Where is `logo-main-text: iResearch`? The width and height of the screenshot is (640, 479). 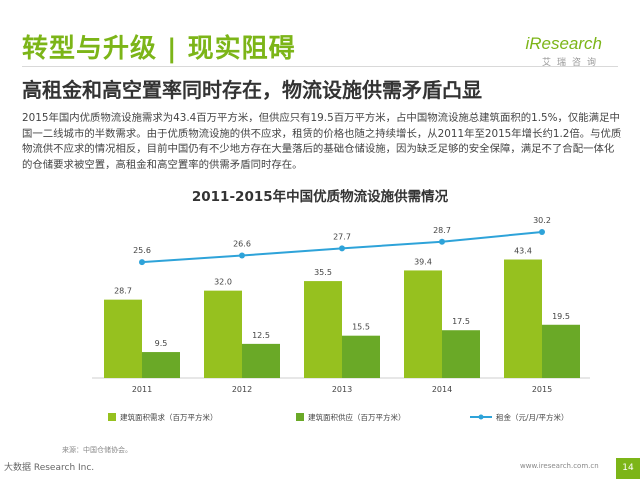
logo-main-text: iResearch is located at coordinates (563, 43).